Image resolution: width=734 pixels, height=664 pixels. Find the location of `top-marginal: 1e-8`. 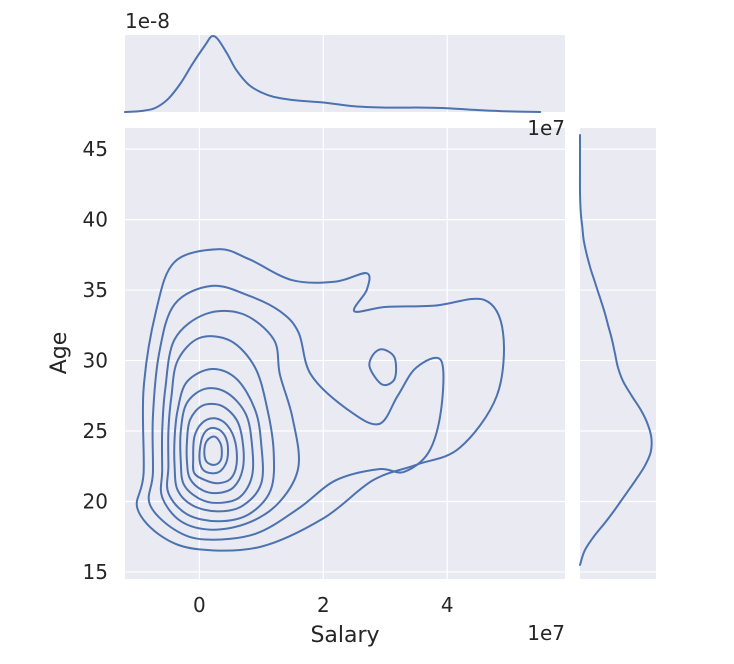

top-marginal: 1e-8 is located at coordinates (344, 61).